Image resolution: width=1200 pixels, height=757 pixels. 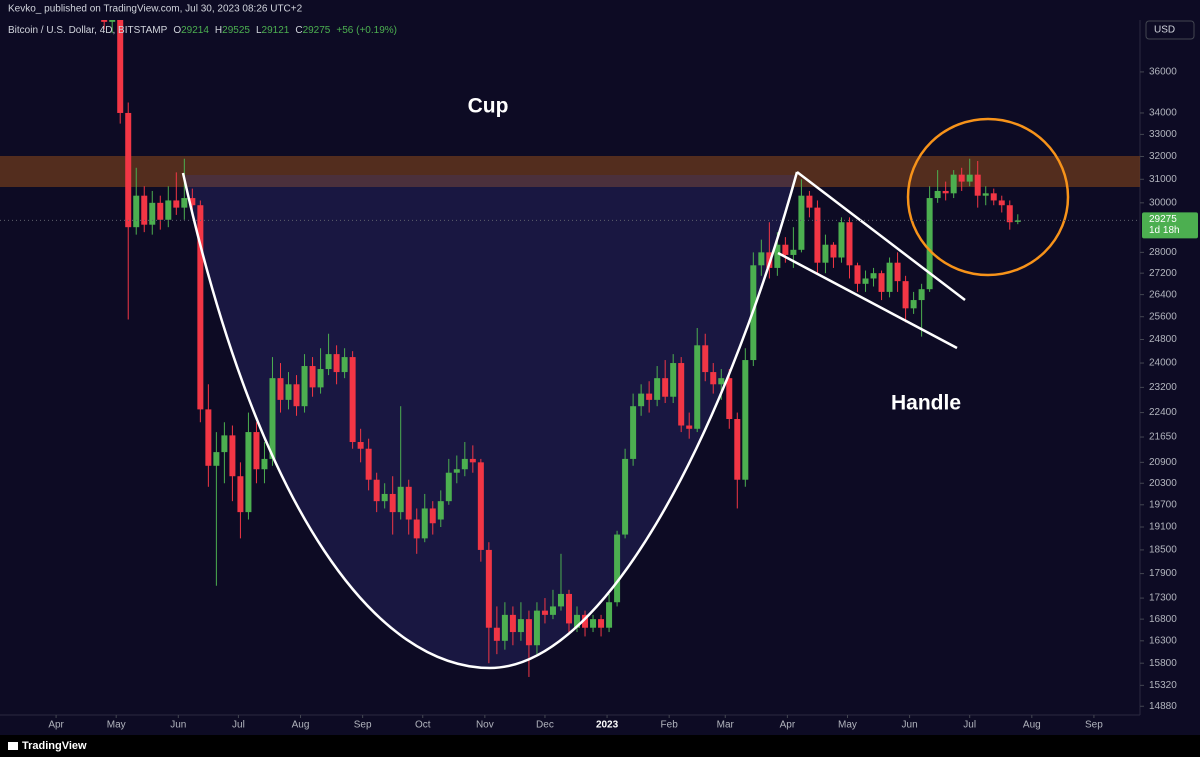 What do you see at coordinates (1163, 316) in the screenshot?
I see `y-tick-label: 25600` at bounding box center [1163, 316].